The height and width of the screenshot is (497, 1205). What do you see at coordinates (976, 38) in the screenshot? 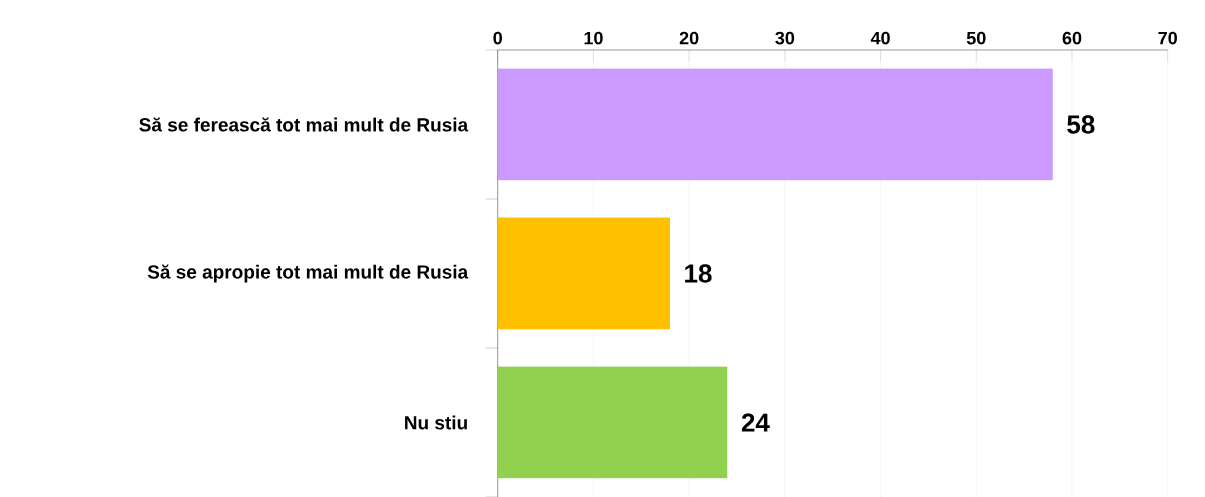
I see `x-tick-label: 50` at bounding box center [976, 38].